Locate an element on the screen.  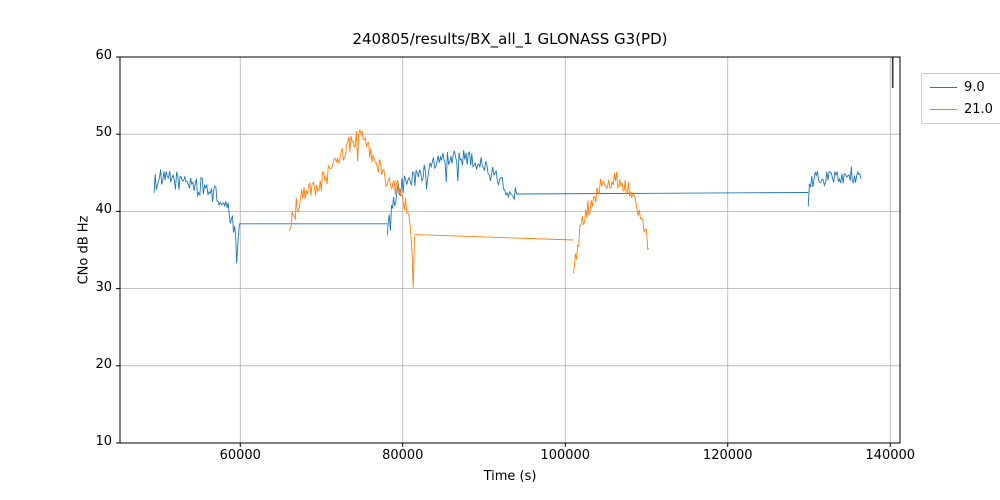
legend-label: 9.0 is located at coordinates (974, 87).